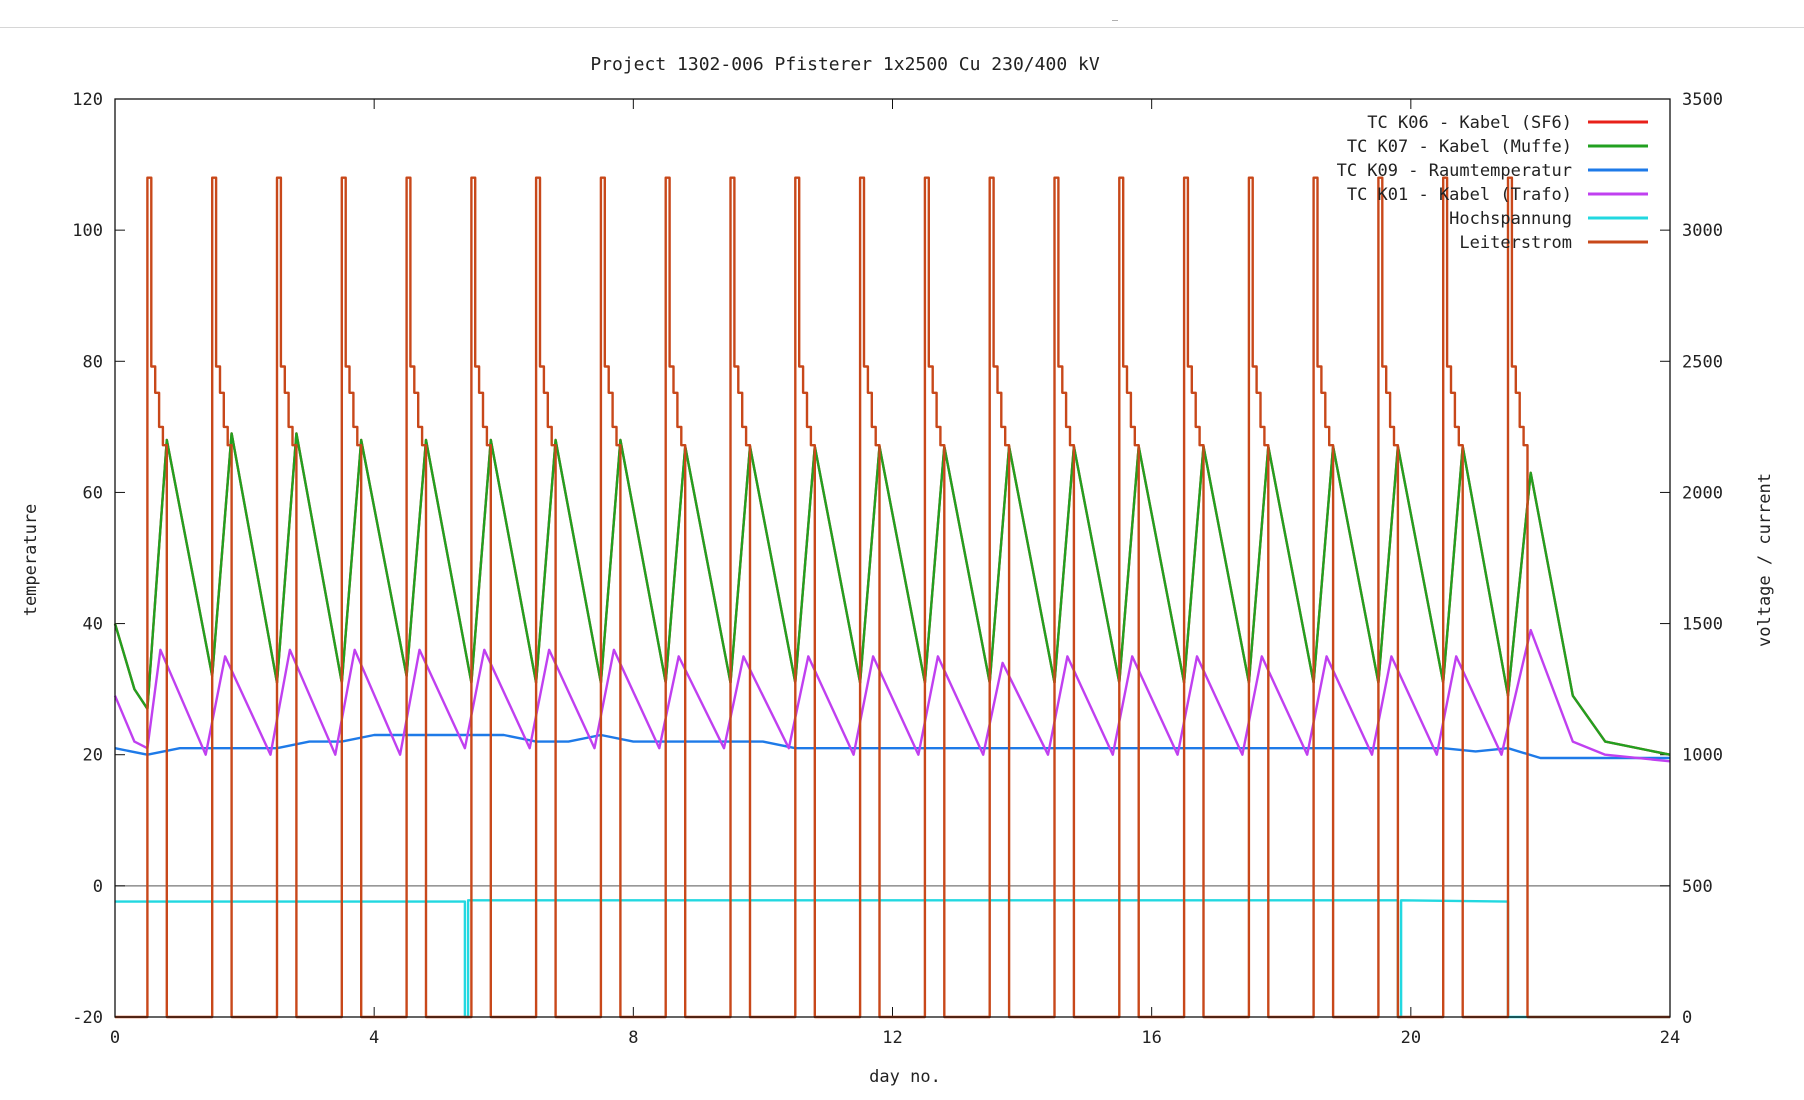 The height and width of the screenshot is (1100, 1804). Describe the element at coordinates (1702, 625) in the screenshot. I see `y2-tick-label: 1500` at that location.